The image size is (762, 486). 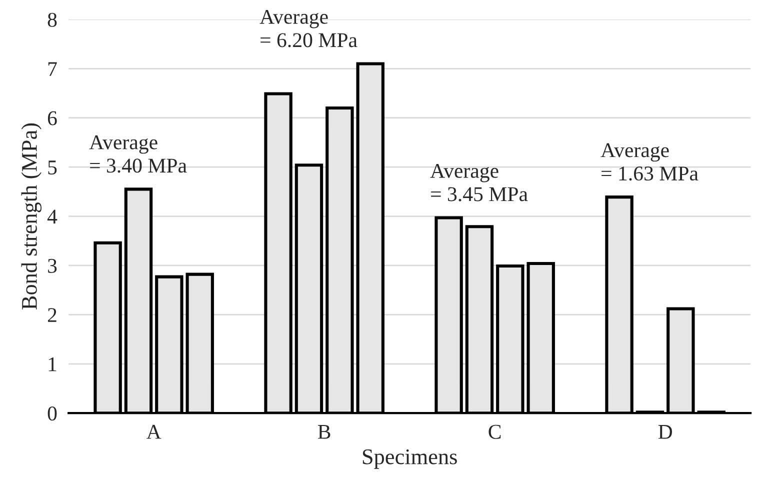 I want to click on y-tick-label: 5, so click(x=52, y=167).